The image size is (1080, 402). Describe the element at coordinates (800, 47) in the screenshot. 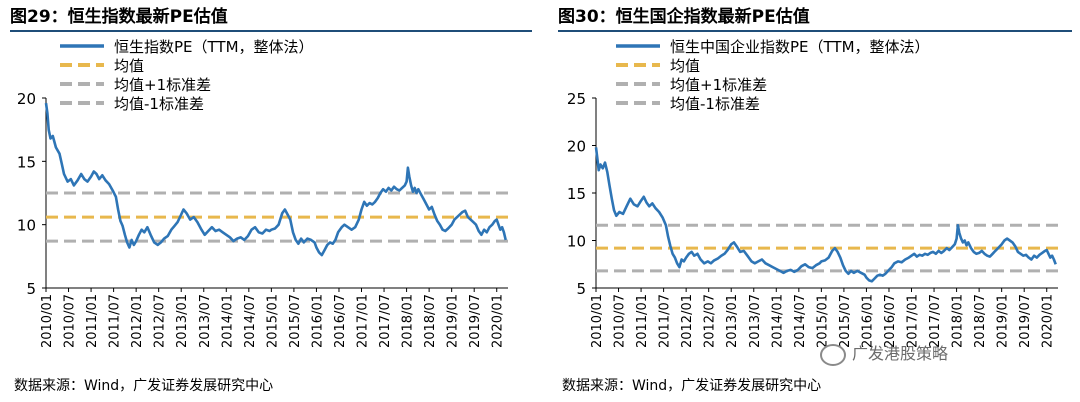

I see `legend-label: 恒生中国企业指数PE（TTM，整体法）` at that location.